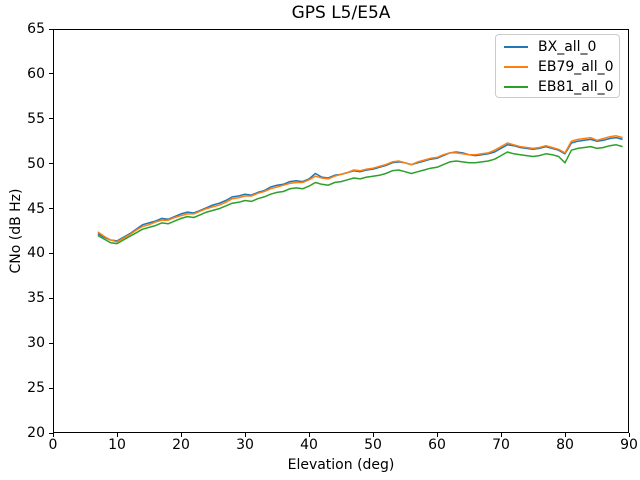 This screenshot has height=480, width=640. Describe the element at coordinates (36, 73) in the screenshot. I see `y-tick-label: 60` at that location.